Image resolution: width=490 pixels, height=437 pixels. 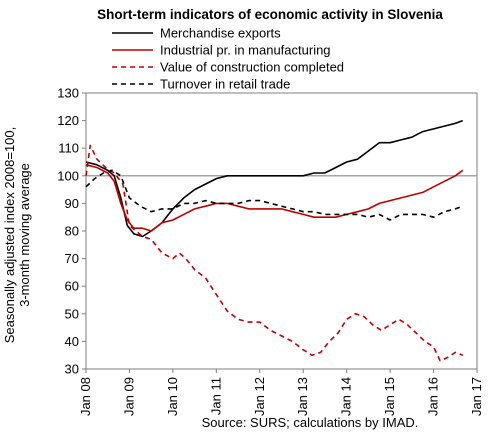 I want to click on y-tick-label: 50, so click(x=72, y=313).